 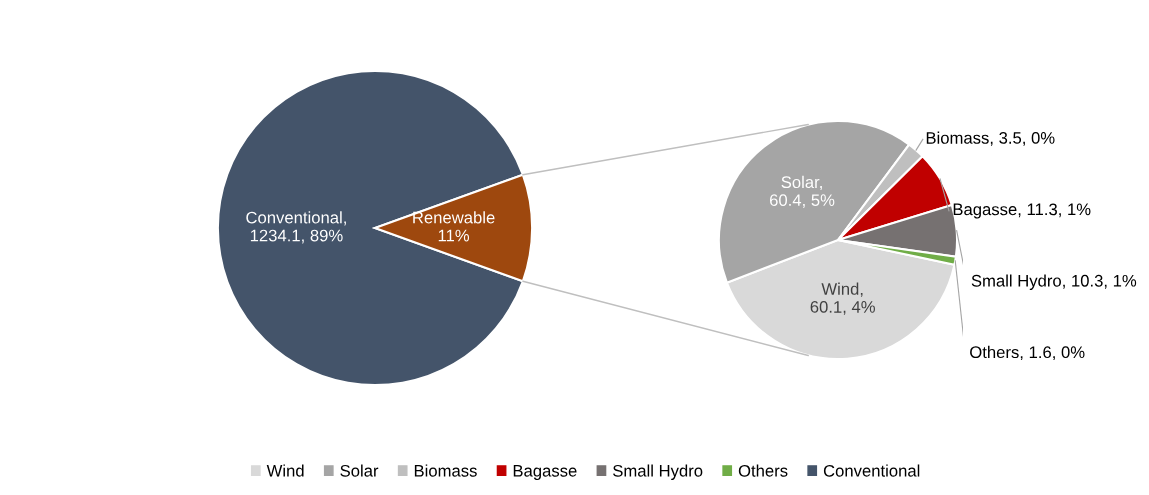 I want to click on data-label: Biomass, 3.5, 0%, so click(x=990, y=138).